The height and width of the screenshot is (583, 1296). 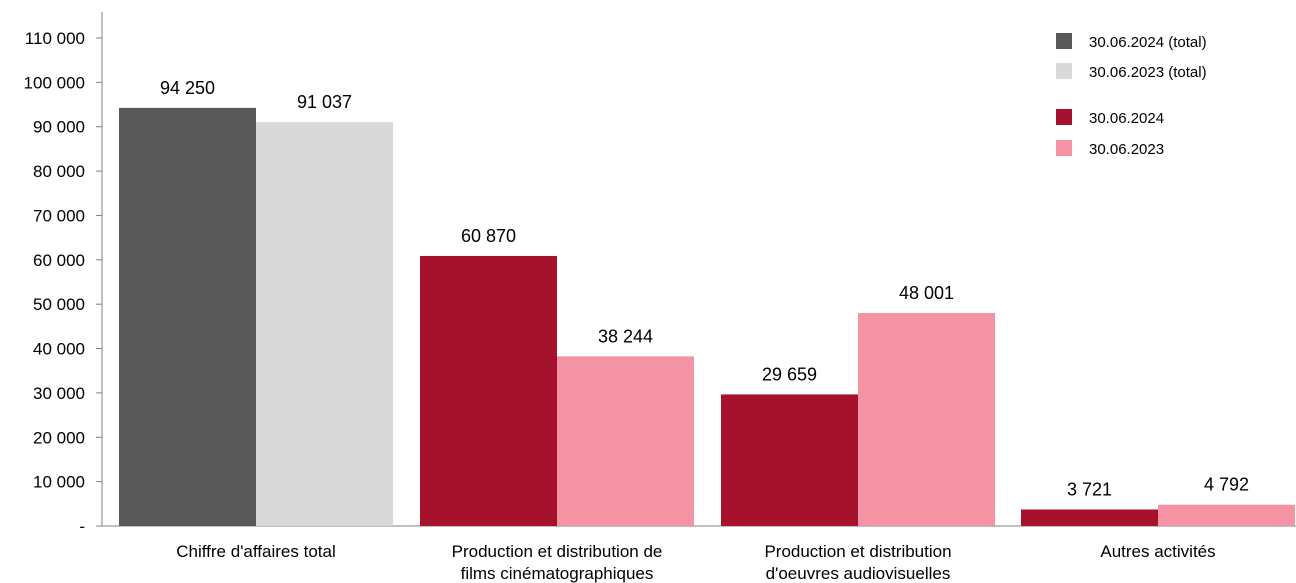 I want to click on y-tick-label: 90 000, so click(x=59, y=127).